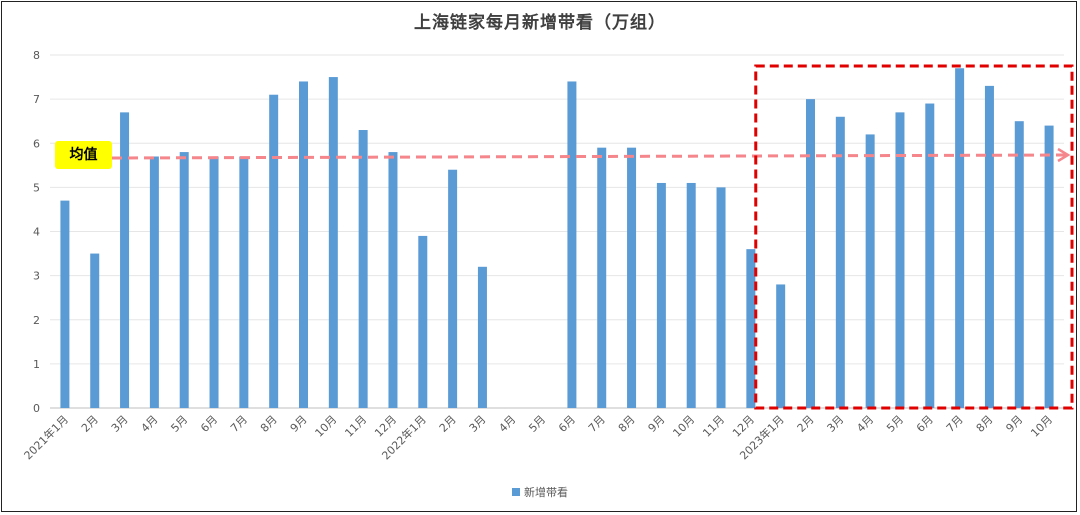 The image size is (1080, 515). I want to click on average-line, so click(589, 156).